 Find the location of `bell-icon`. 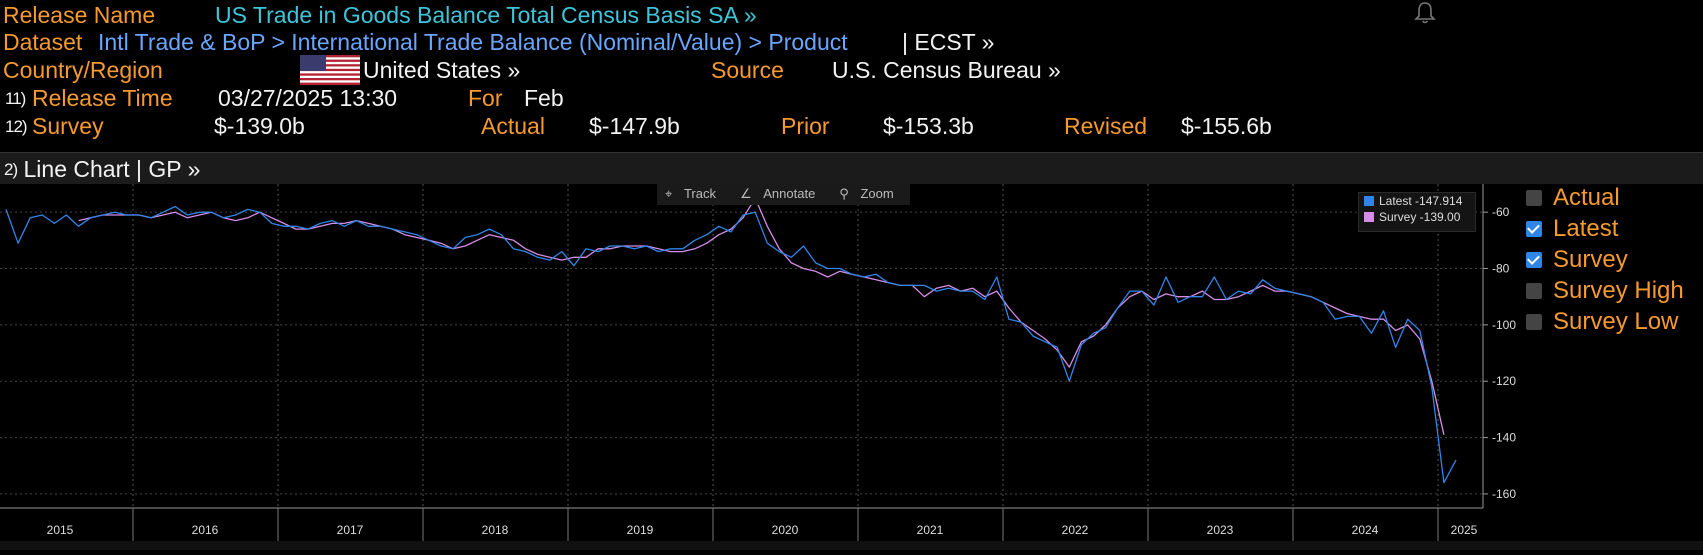

bell-icon is located at coordinates (1425, 13).